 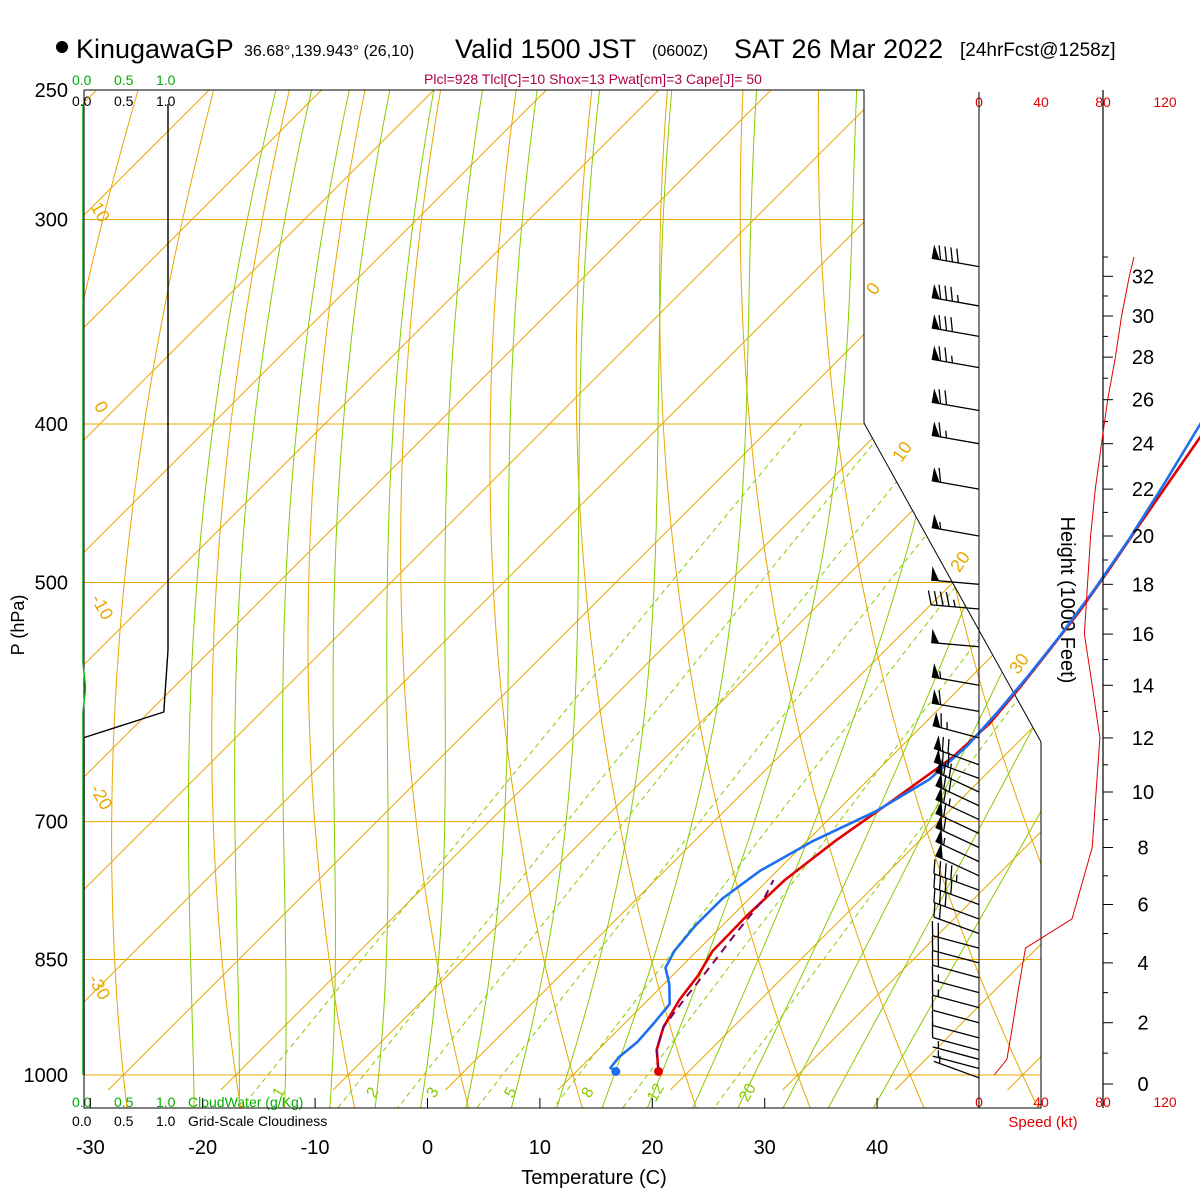 What do you see at coordinates (715, 975) in the screenshot?
I see `parcel-profile` at bounding box center [715, 975].